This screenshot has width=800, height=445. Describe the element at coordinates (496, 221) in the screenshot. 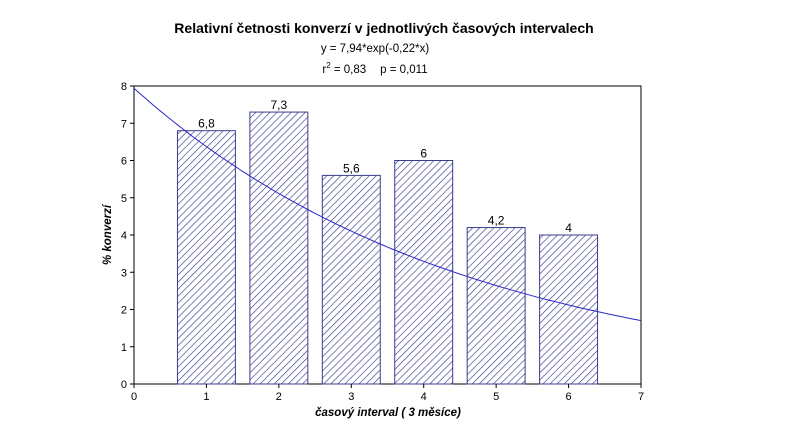

I see `bar-value-label: 4,2` at that location.